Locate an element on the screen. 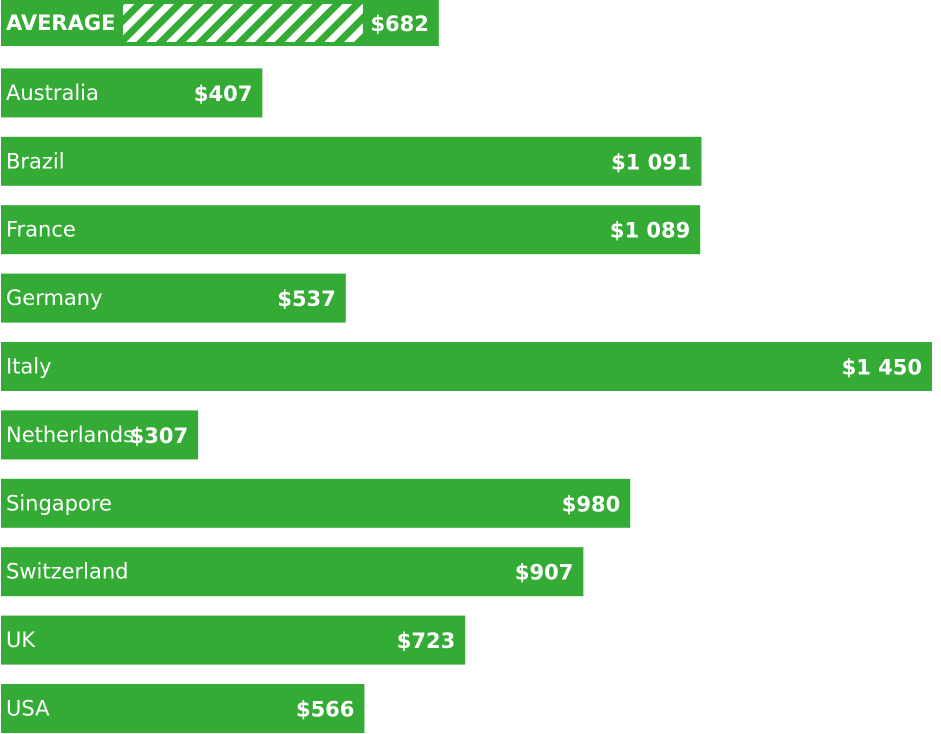  value-label: $307 is located at coordinates (159, 436).